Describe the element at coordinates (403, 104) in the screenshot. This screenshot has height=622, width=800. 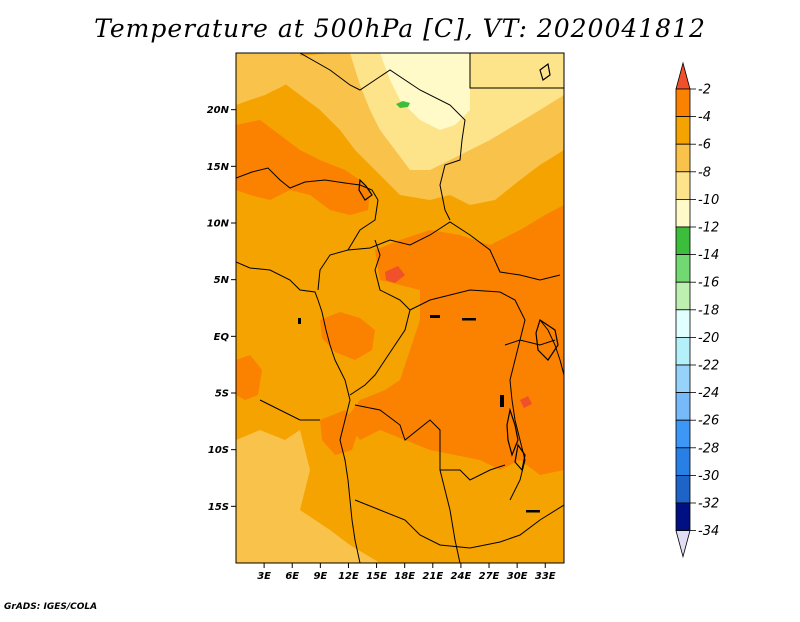
I see `contour-minus14-spot` at that location.